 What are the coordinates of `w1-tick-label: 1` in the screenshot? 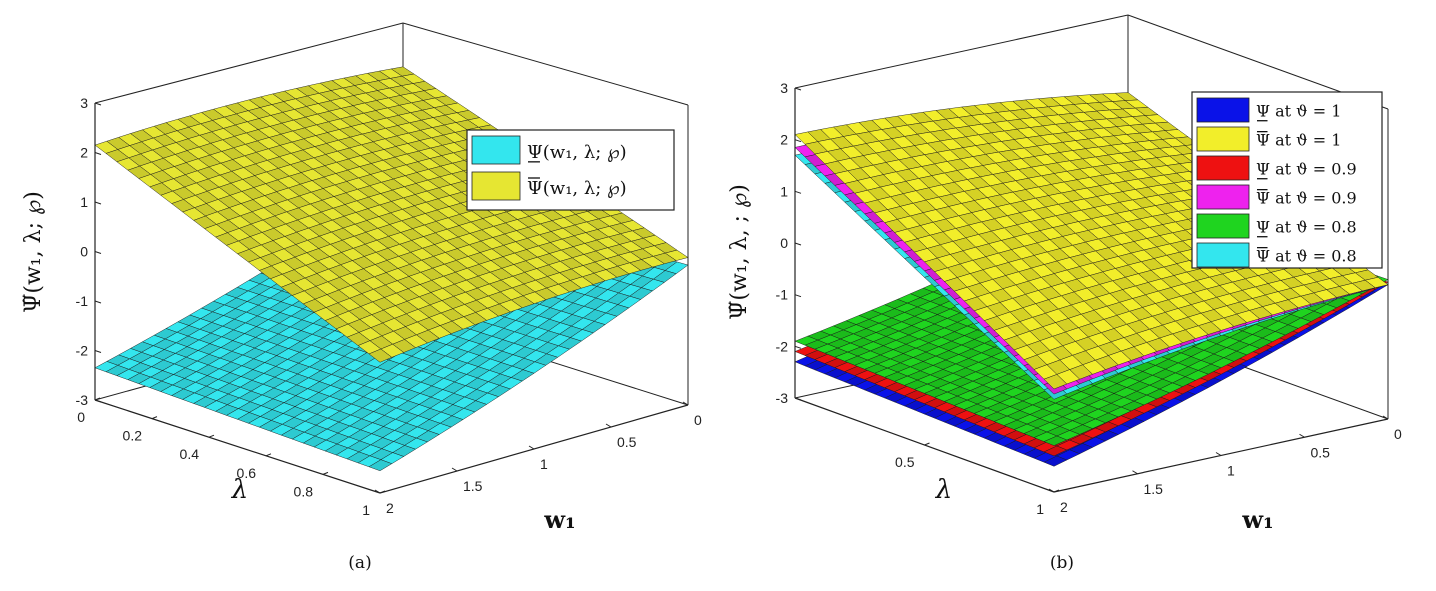 It's located at (544, 464).